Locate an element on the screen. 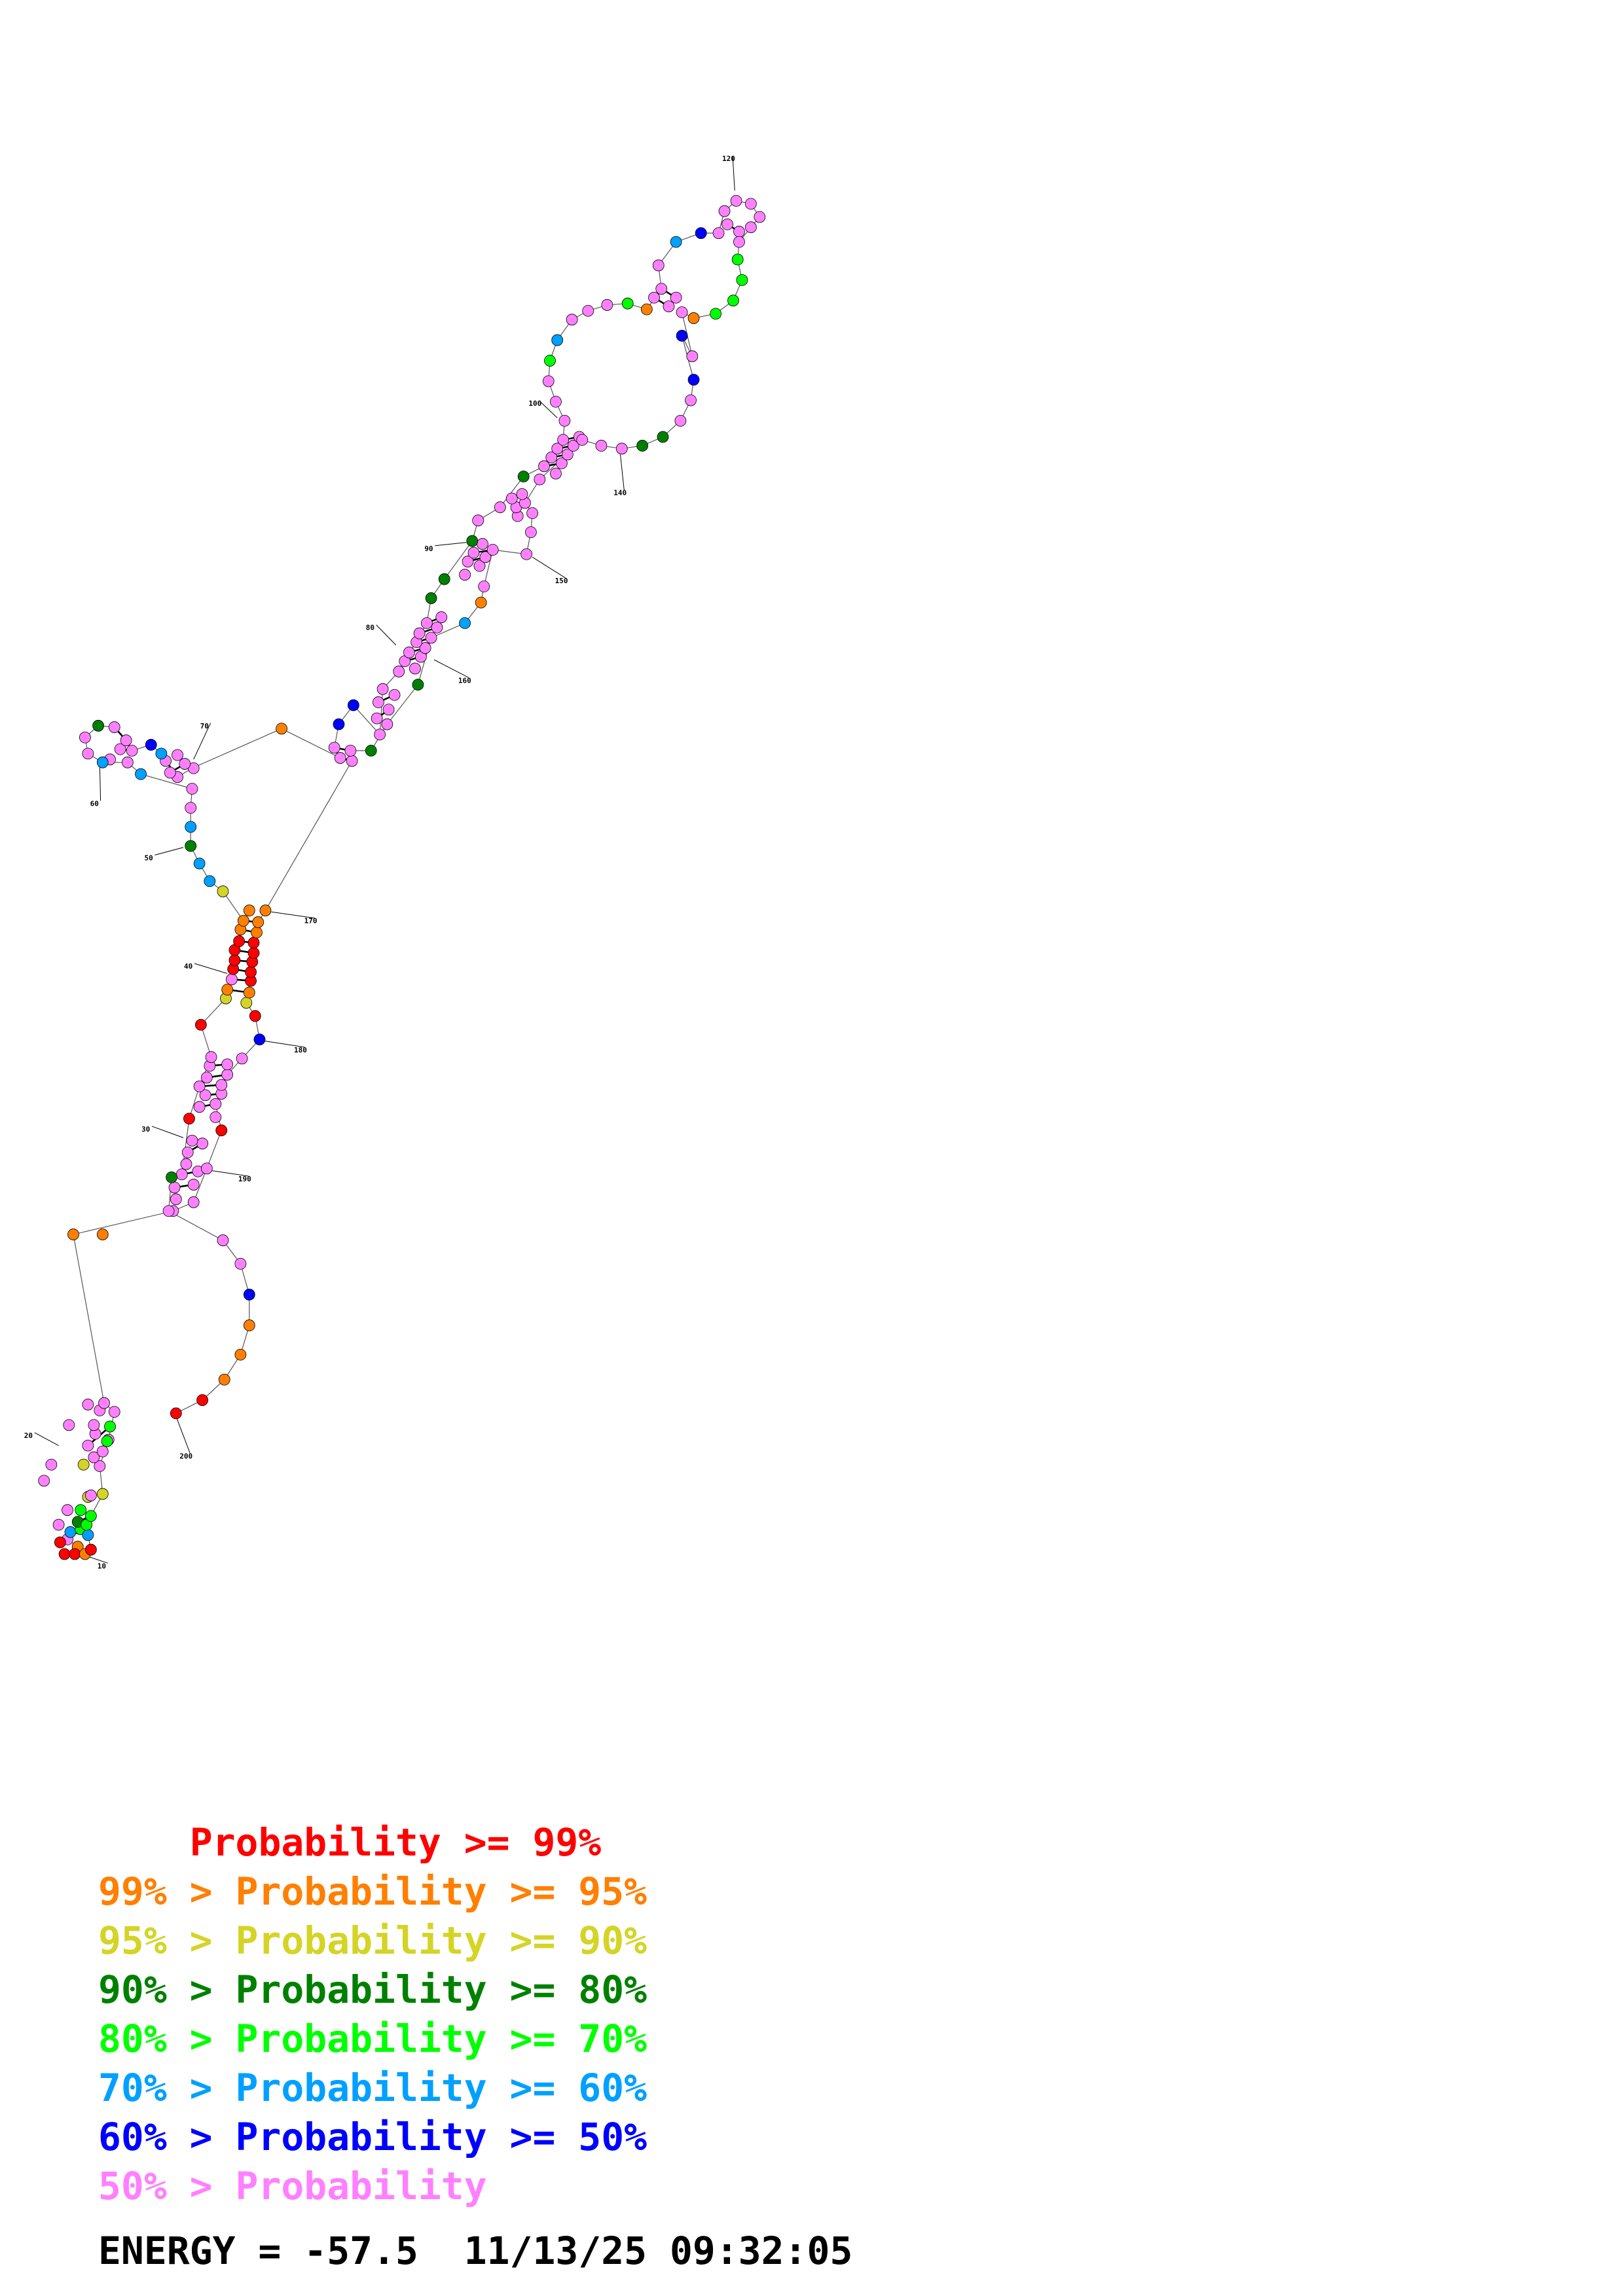  energy-value: -57.5 is located at coordinates (361, 2251).